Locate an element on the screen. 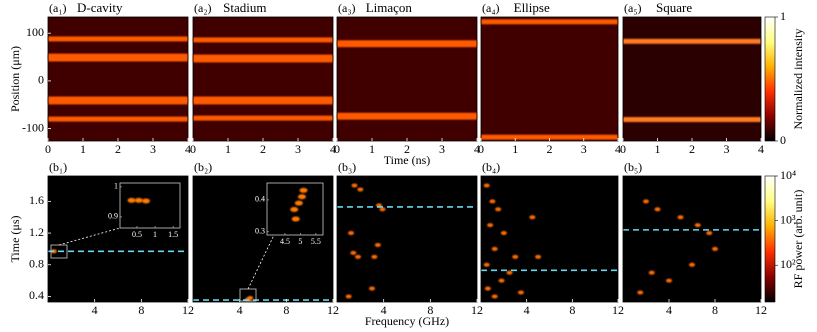 The height and width of the screenshot is (332, 817). panel-label: (a₅) is located at coordinates (633, 8).